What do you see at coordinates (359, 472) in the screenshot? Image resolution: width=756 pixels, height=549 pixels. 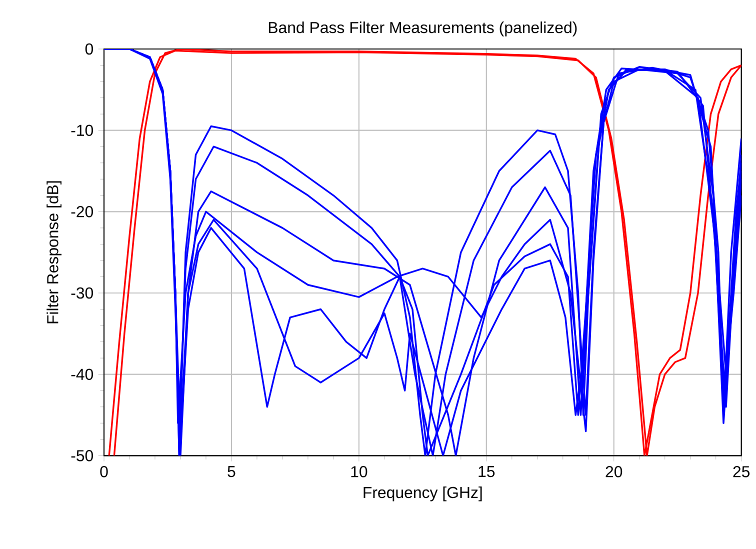 I see `x-tick-label: 10` at bounding box center [359, 472].